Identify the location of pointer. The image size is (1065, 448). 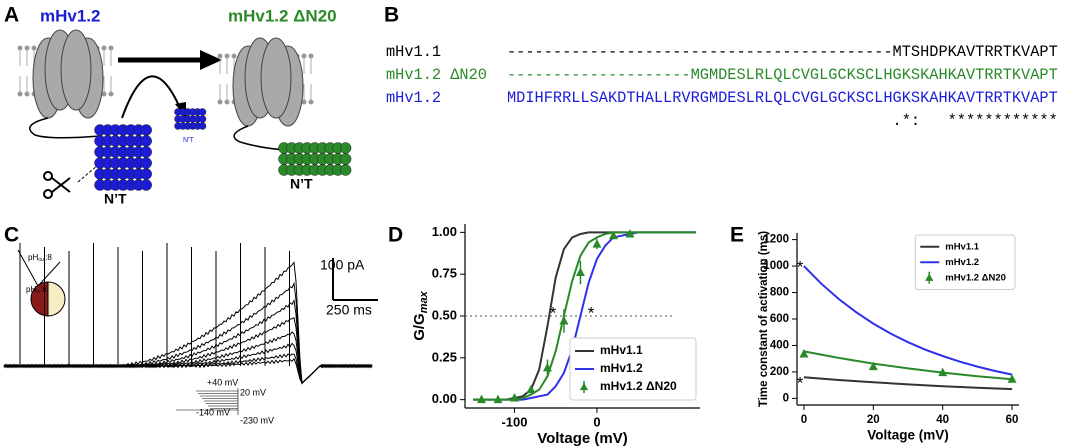
(28, 268).